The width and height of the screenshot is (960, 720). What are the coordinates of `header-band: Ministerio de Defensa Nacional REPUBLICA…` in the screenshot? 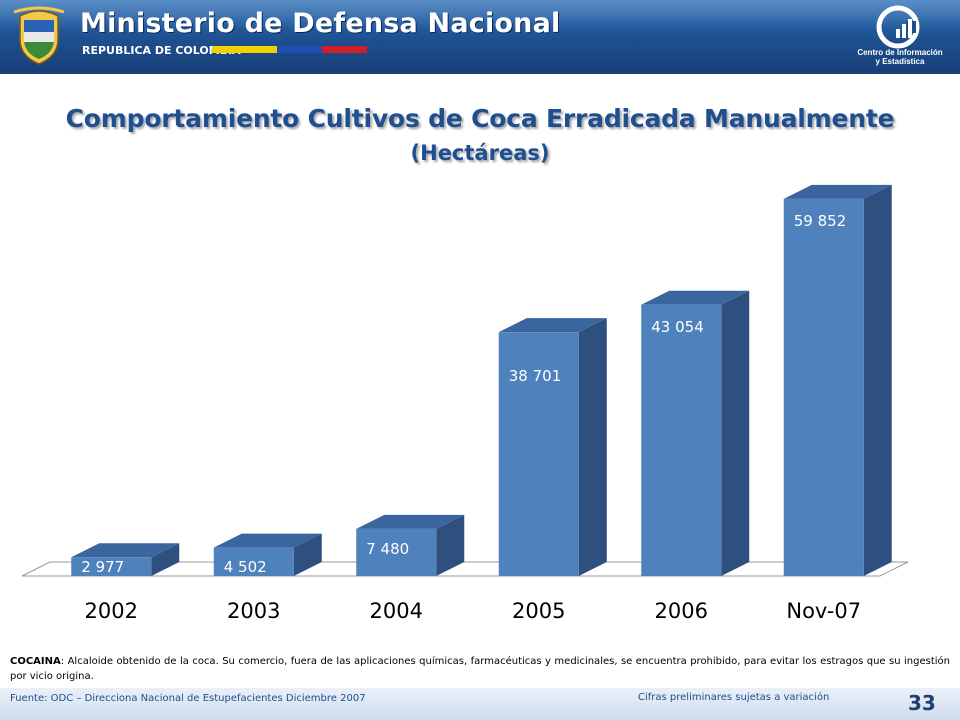 It's located at (480, 37).